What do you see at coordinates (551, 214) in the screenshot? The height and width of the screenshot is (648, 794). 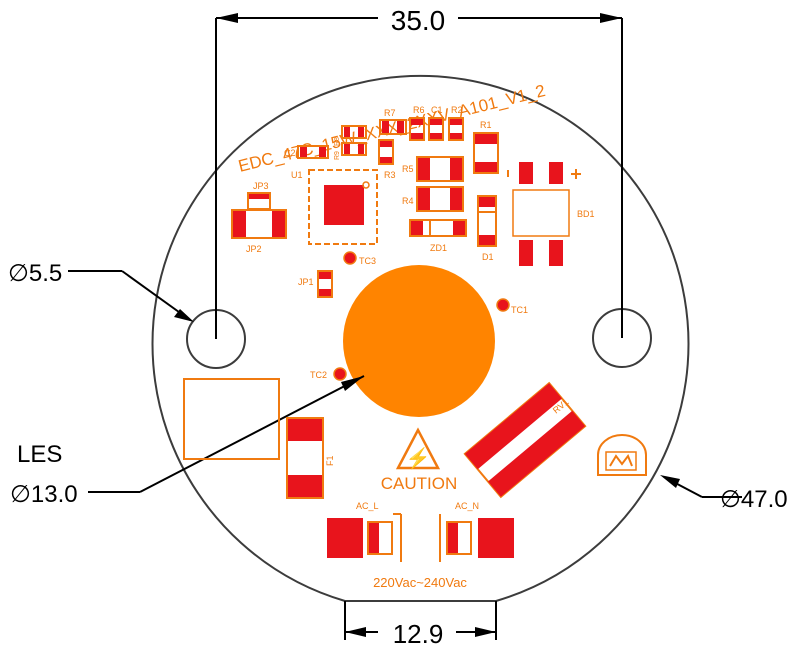 I see `bd1-part: BD1` at bounding box center [551, 214].